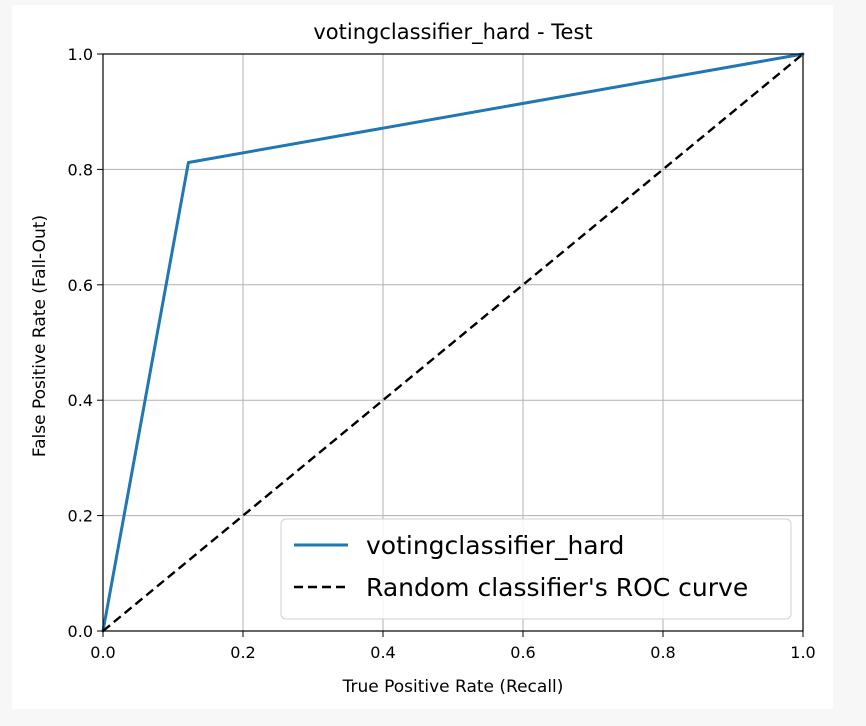  What do you see at coordinates (102, 652) in the screenshot?
I see `x-tick-label: 0.0` at bounding box center [102, 652].